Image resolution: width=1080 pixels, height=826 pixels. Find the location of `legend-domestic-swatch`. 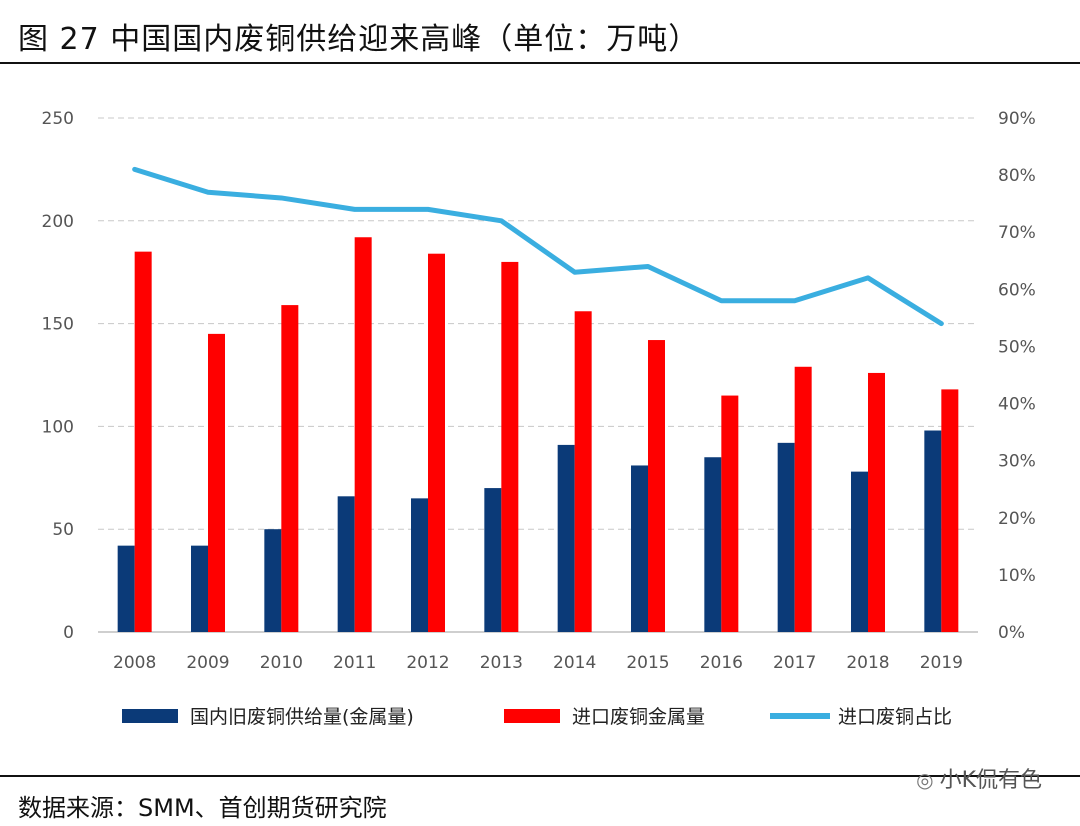

legend-domestic-swatch is located at coordinates (150, 716).